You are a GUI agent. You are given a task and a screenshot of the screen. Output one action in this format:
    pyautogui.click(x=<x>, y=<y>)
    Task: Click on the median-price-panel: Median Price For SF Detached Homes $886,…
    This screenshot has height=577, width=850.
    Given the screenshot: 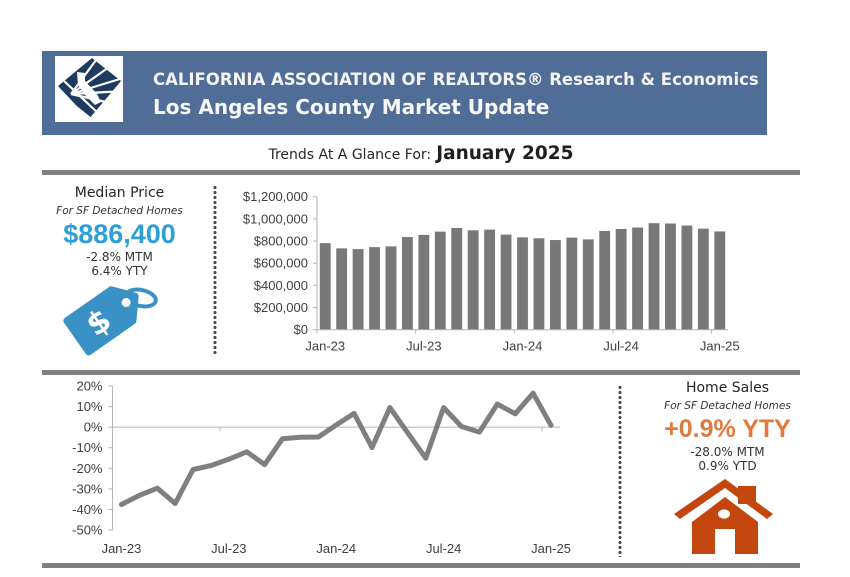 What is the action you would take?
    pyautogui.click(x=119, y=231)
    